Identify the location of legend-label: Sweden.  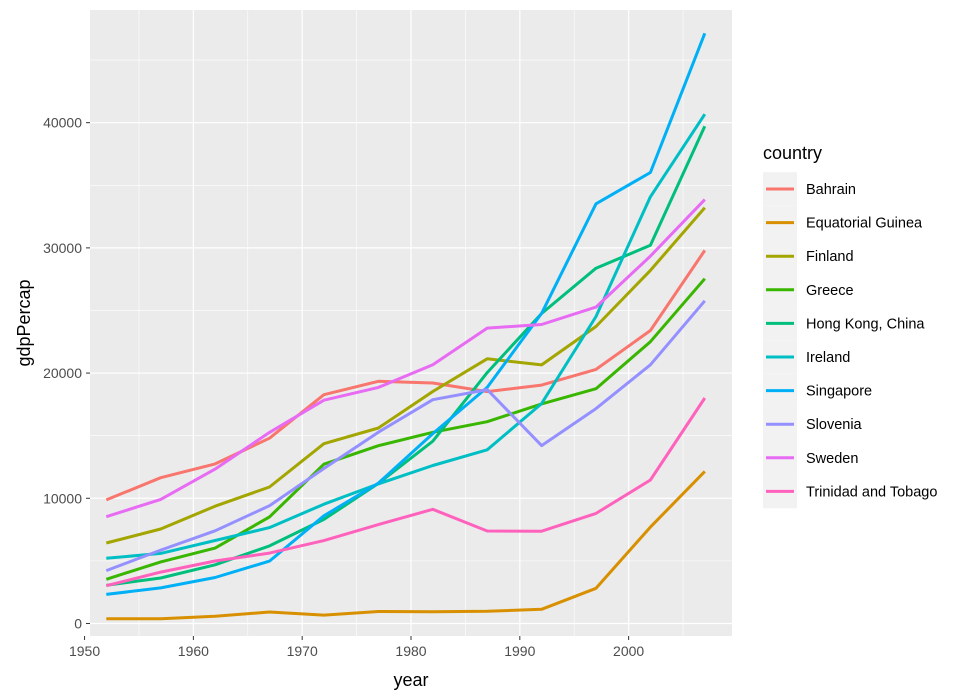
(832, 459).